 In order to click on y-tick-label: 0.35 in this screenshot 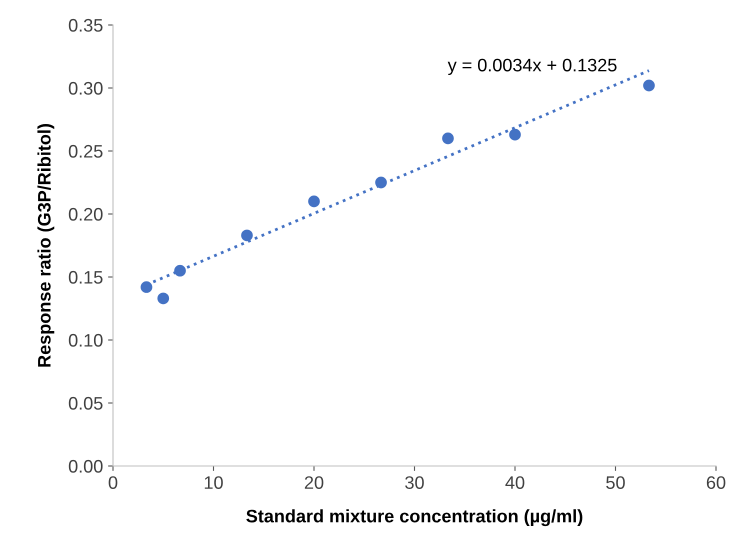, I will do `click(85, 25)`.